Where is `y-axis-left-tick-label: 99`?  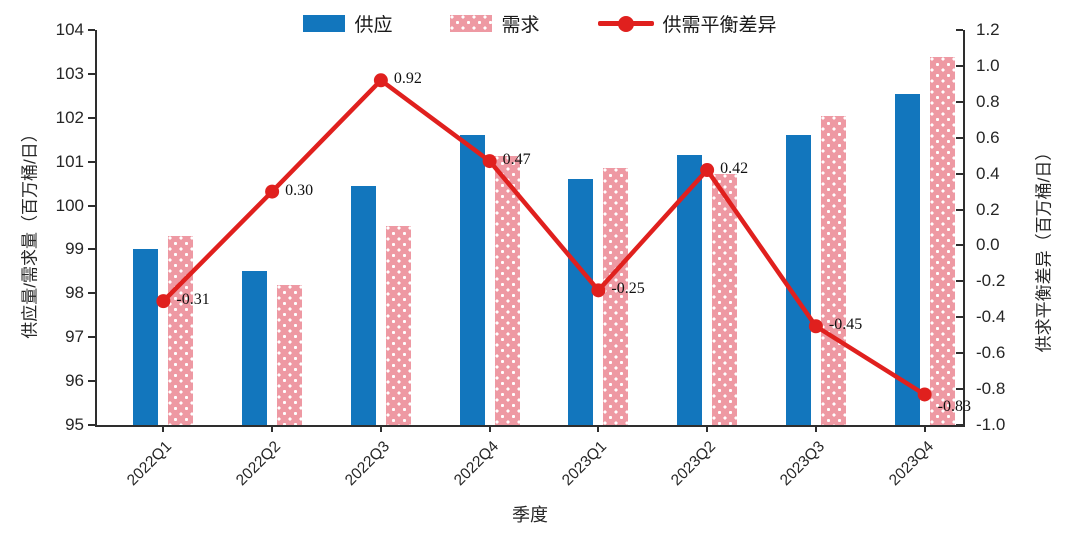 y-axis-left-tick-label: 99 is located at coordinates (74, 249).